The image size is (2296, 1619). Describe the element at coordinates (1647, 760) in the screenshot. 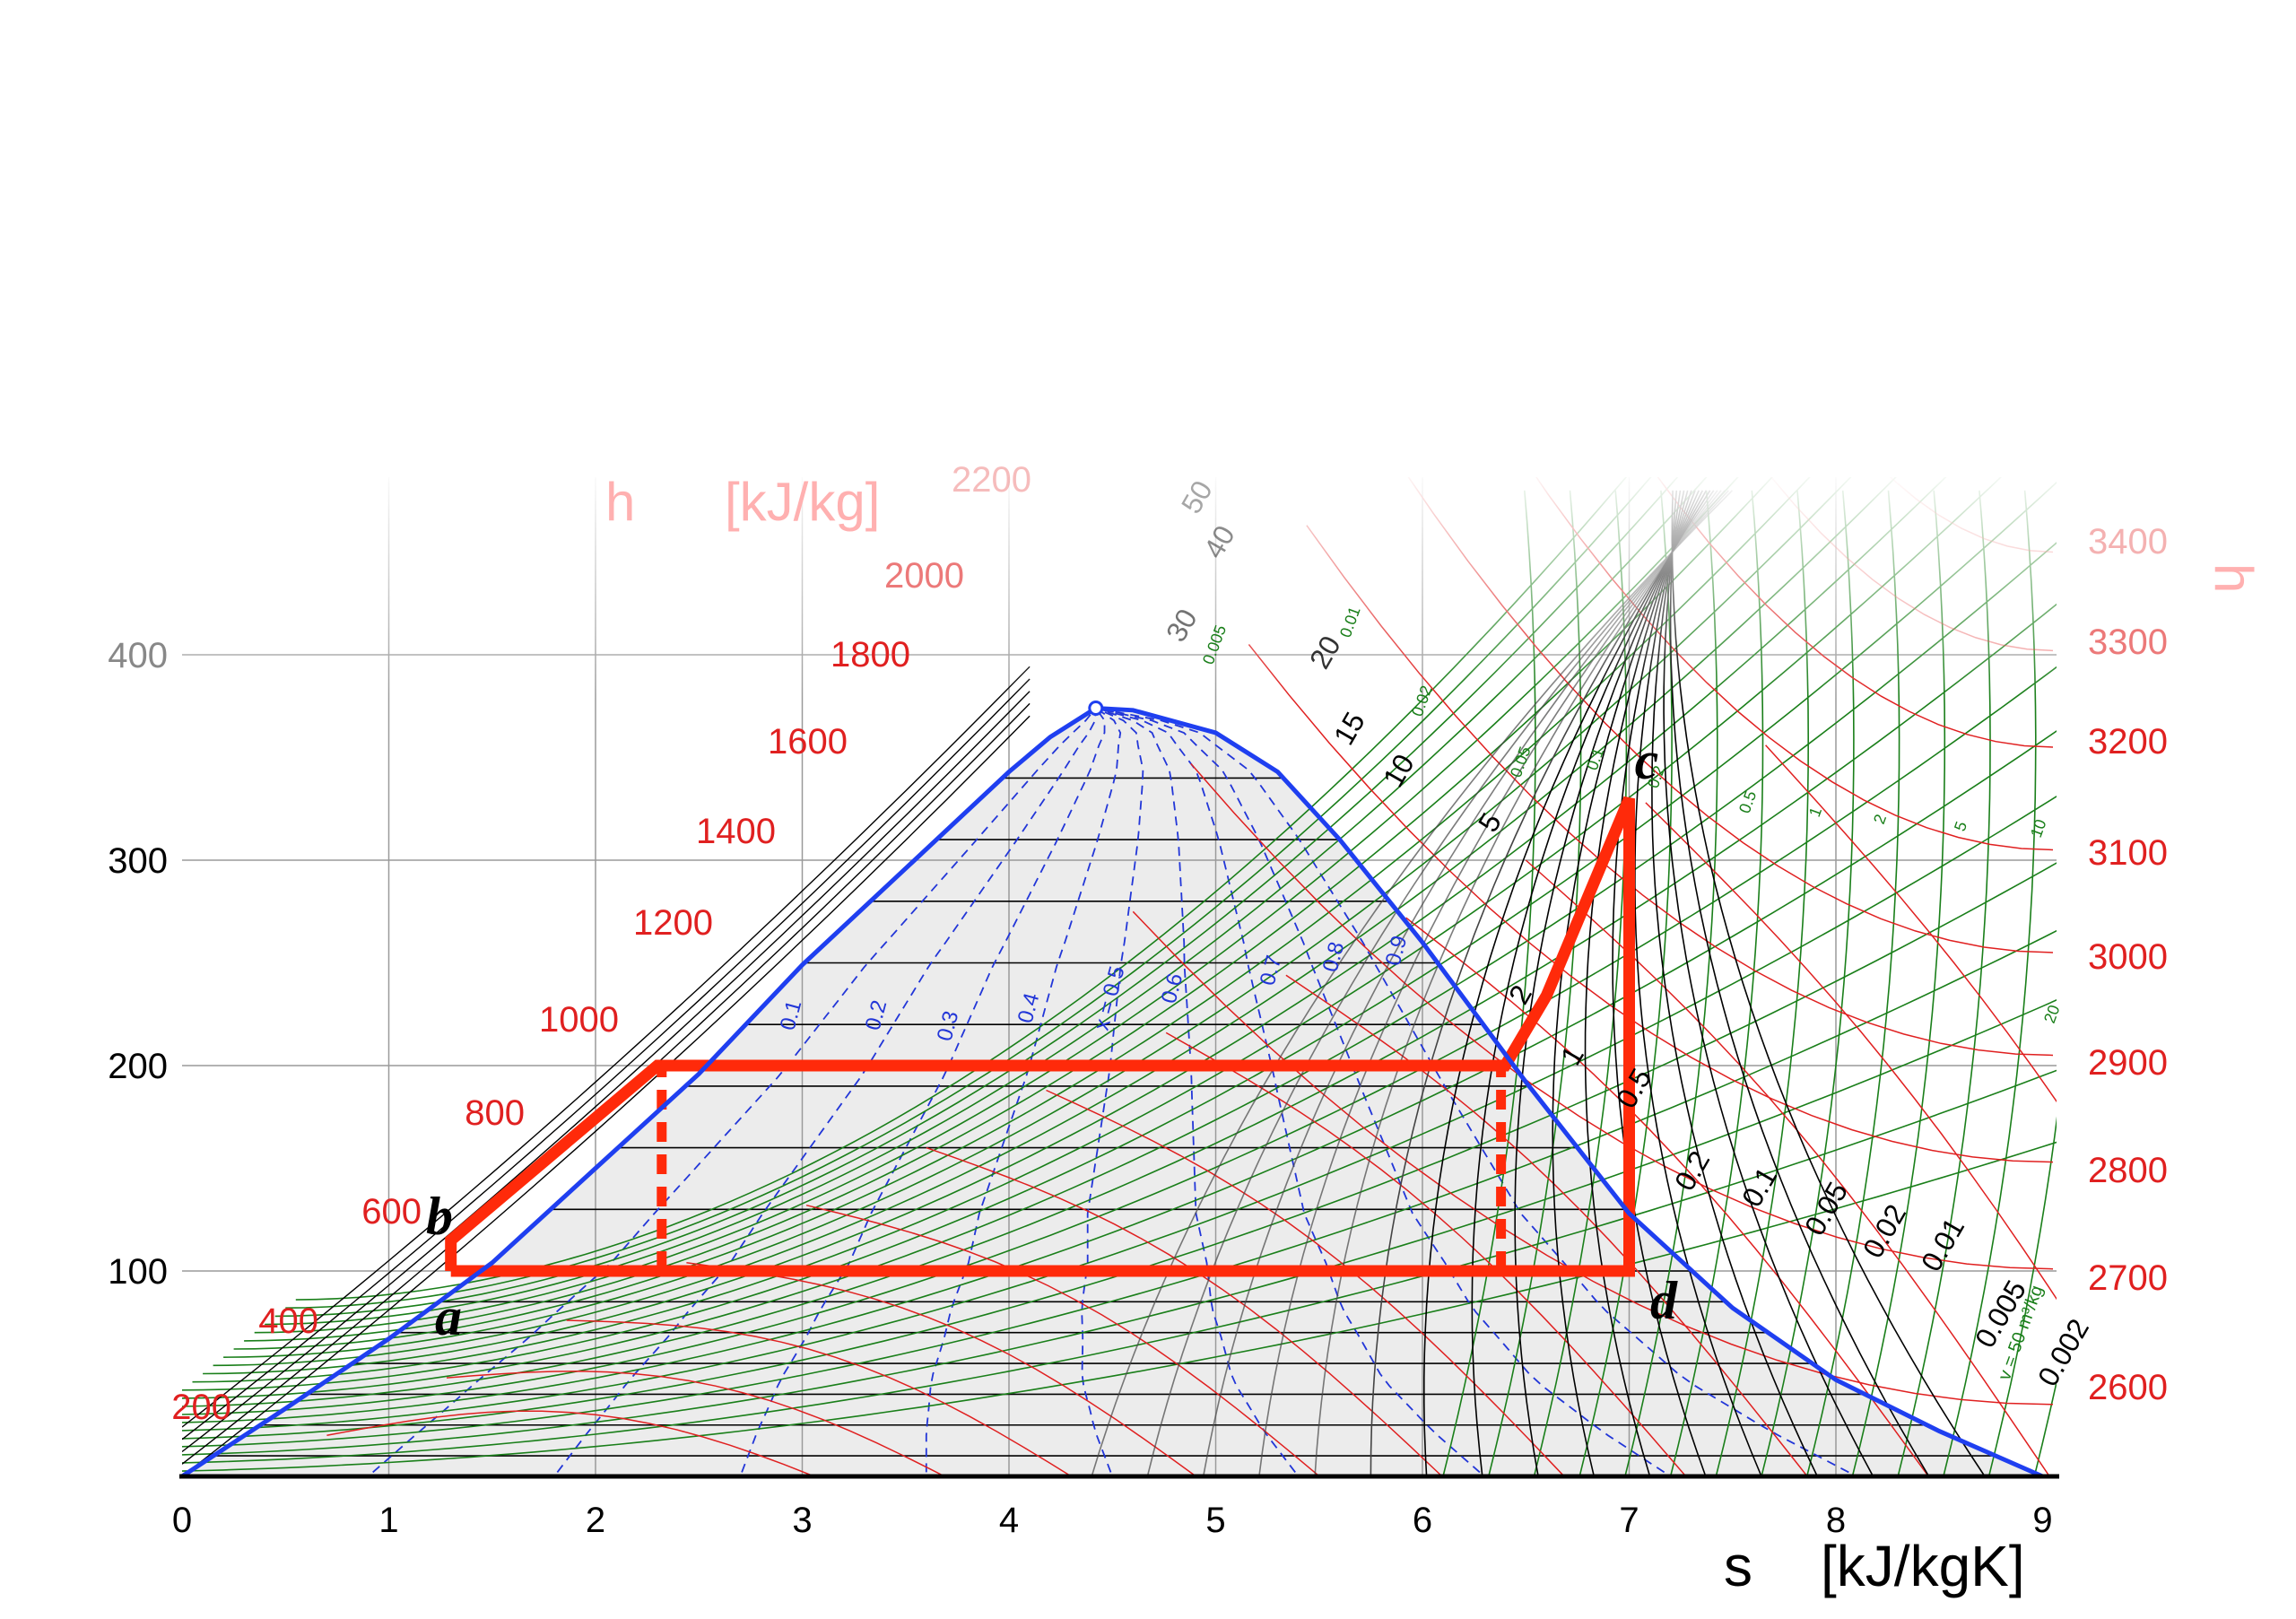

I see `cycle-point-label-c: c` at that location.